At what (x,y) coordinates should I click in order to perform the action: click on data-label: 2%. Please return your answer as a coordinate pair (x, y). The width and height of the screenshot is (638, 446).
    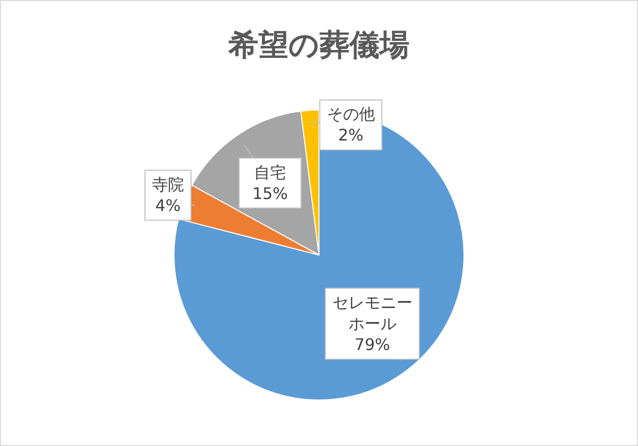
    Looking at the image, I should click on (351, 135).